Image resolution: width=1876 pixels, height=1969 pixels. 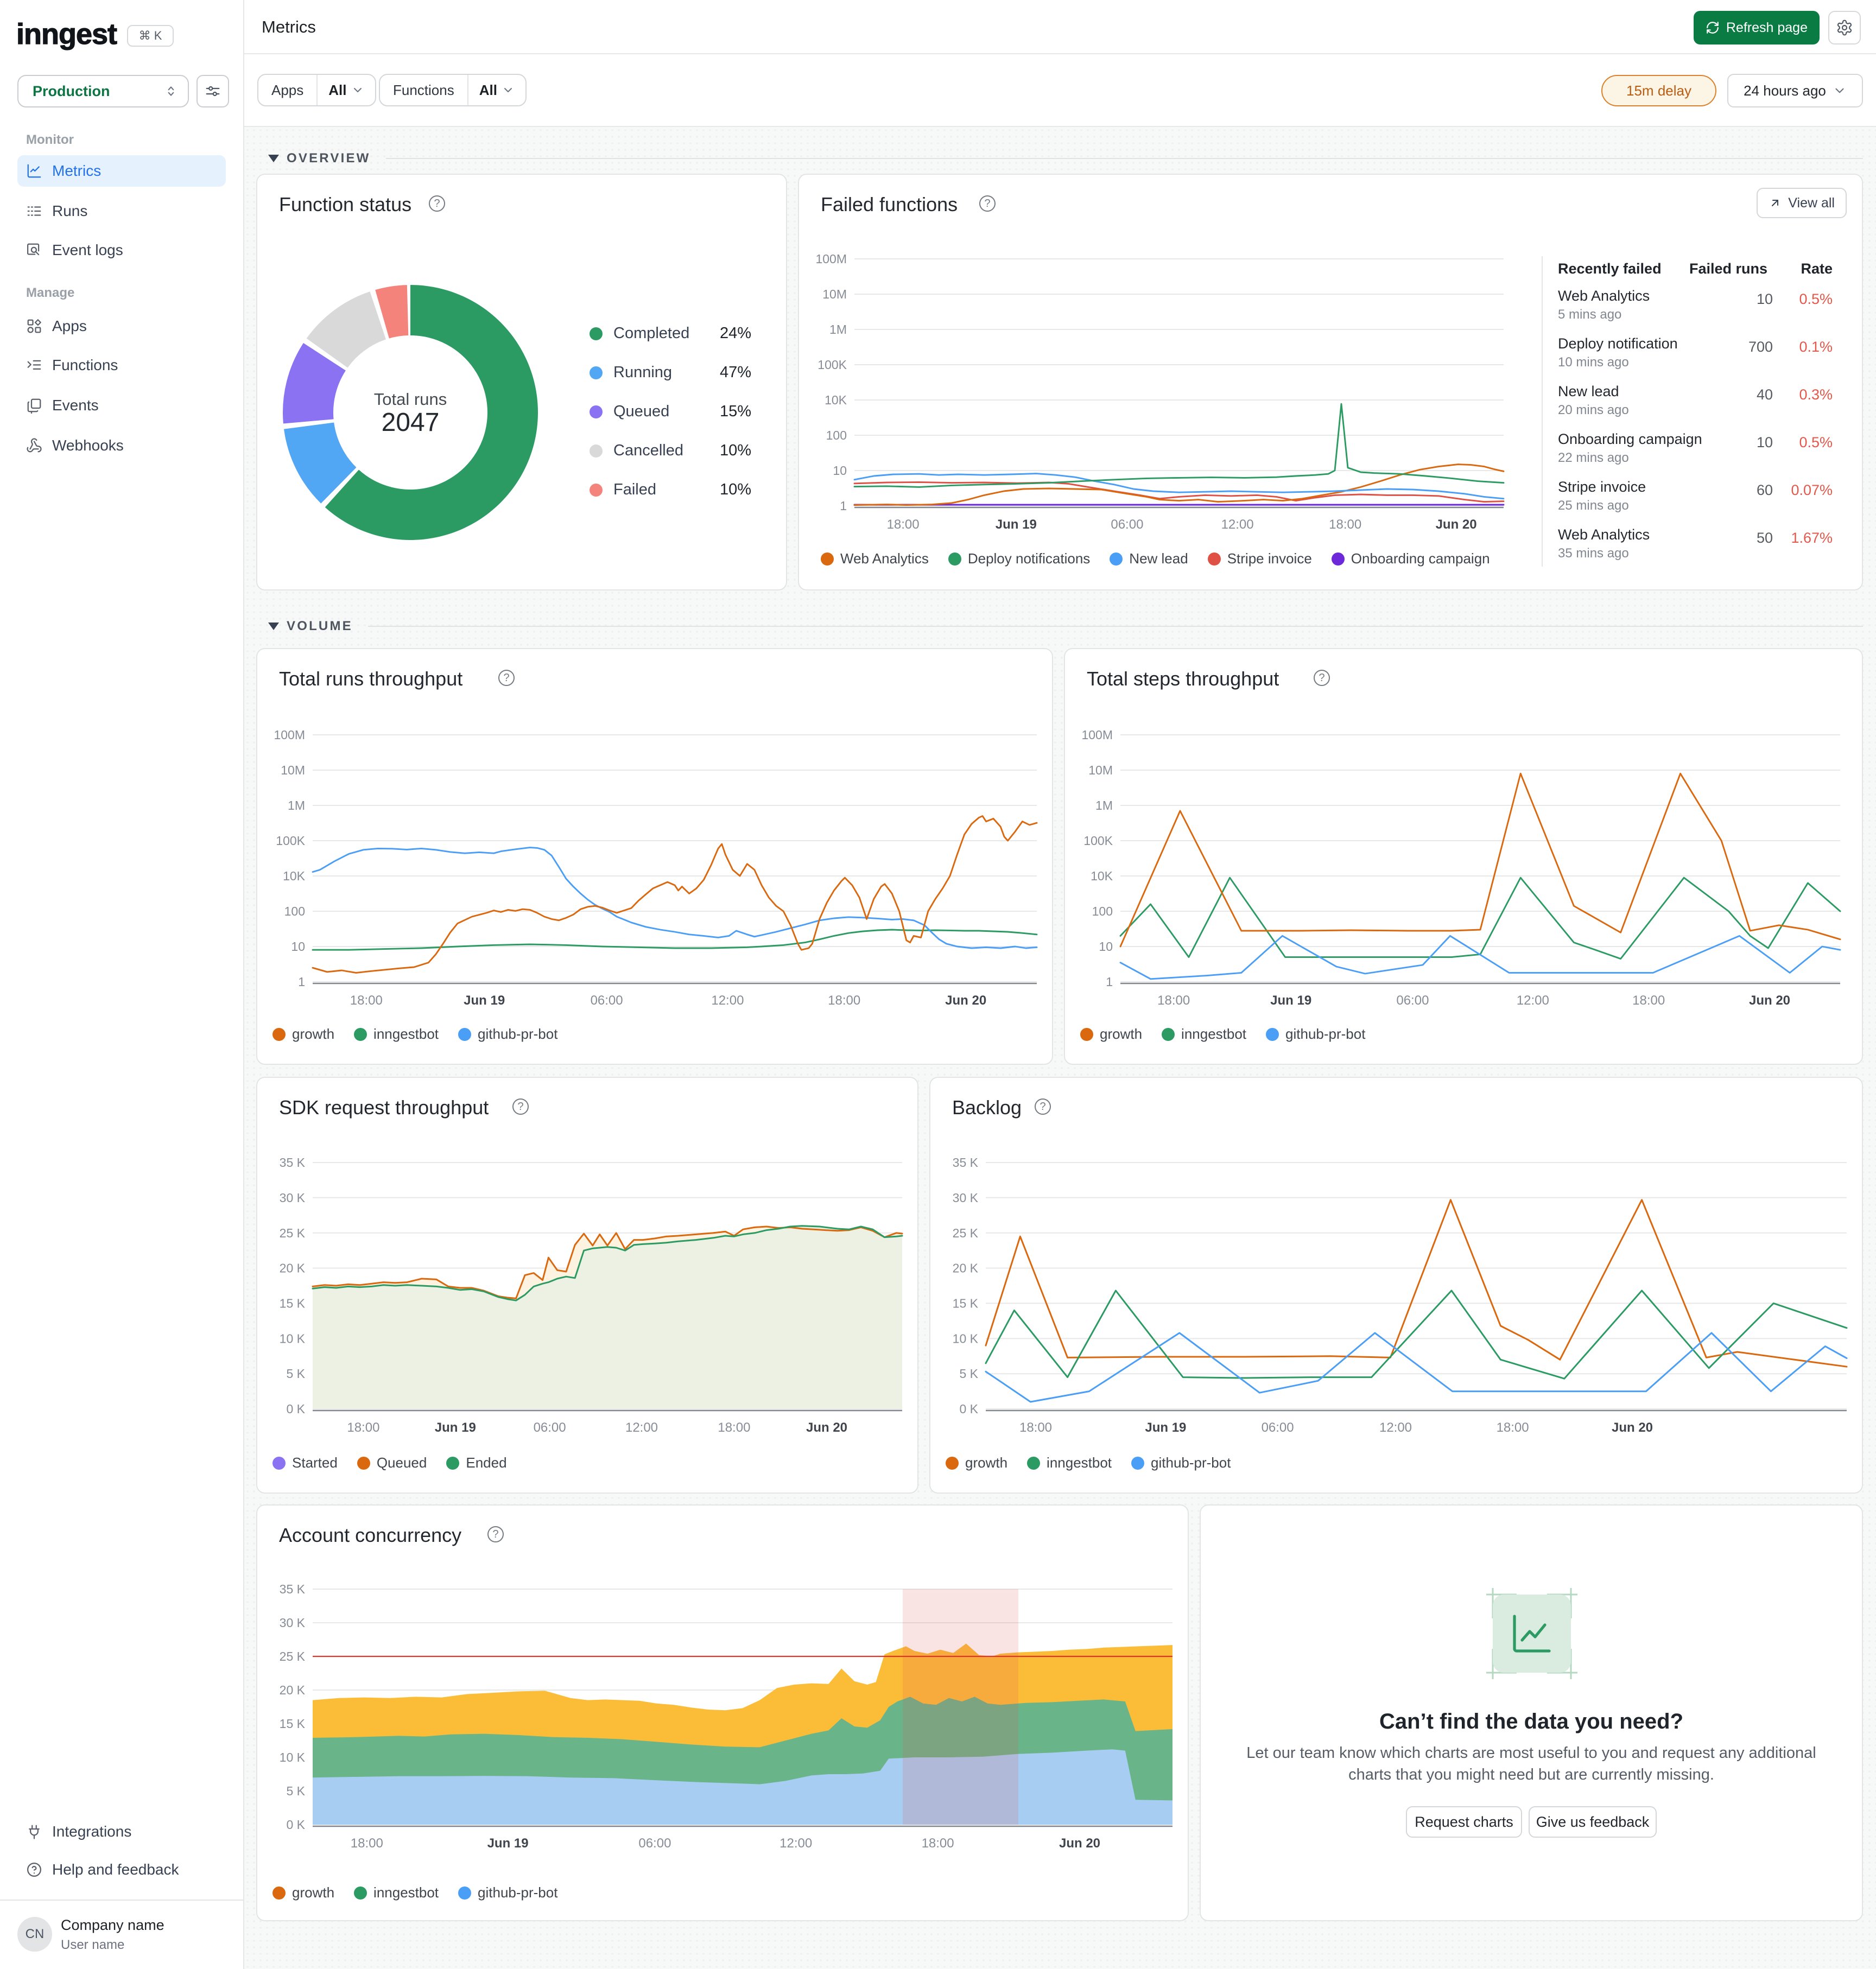 I want to click on svg-text: Total runs, so click(x=410, y=399).